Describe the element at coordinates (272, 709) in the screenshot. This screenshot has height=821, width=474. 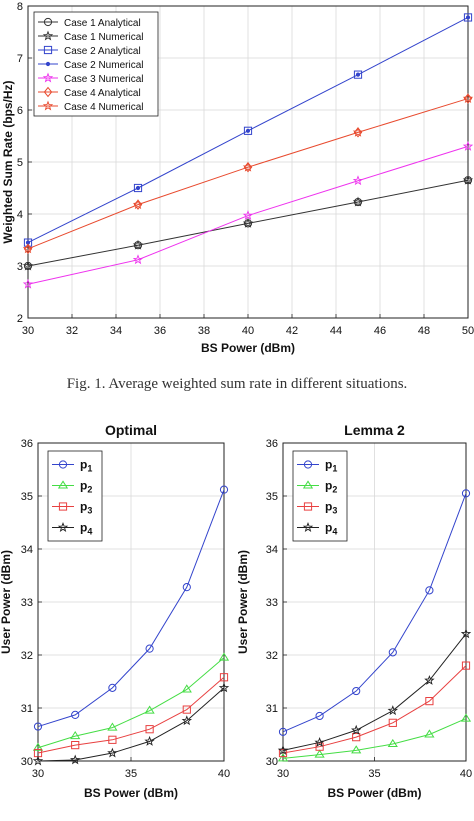
I see `y-tick-label: 31` at that location.